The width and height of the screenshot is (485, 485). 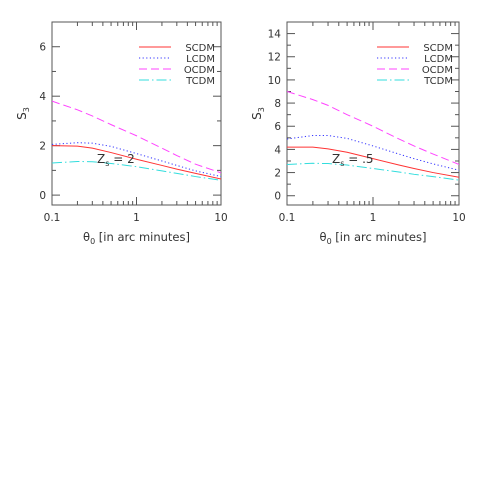 I want to click on y-tick-label: 14, so click(x=275, y=35).